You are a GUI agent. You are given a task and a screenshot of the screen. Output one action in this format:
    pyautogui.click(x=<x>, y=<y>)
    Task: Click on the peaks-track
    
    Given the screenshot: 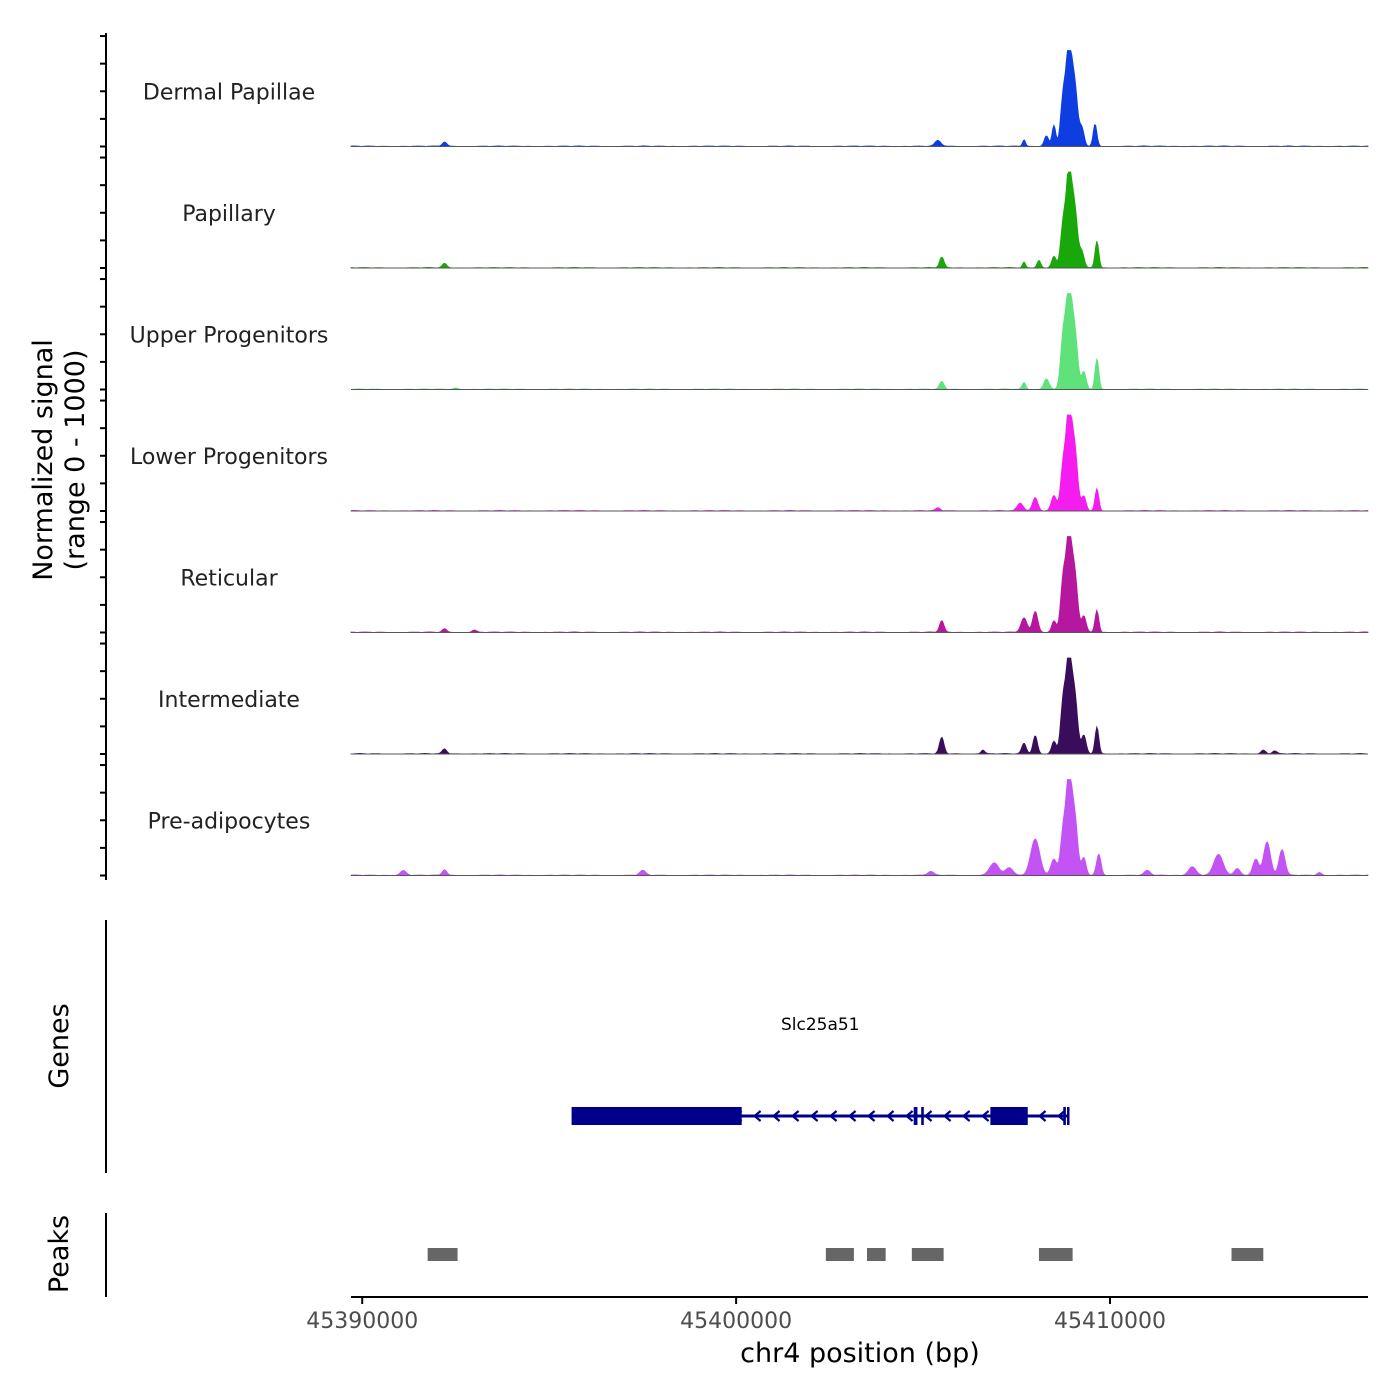 What is the action you would take?
    pyautogui.click(x=845, y=1254)
    